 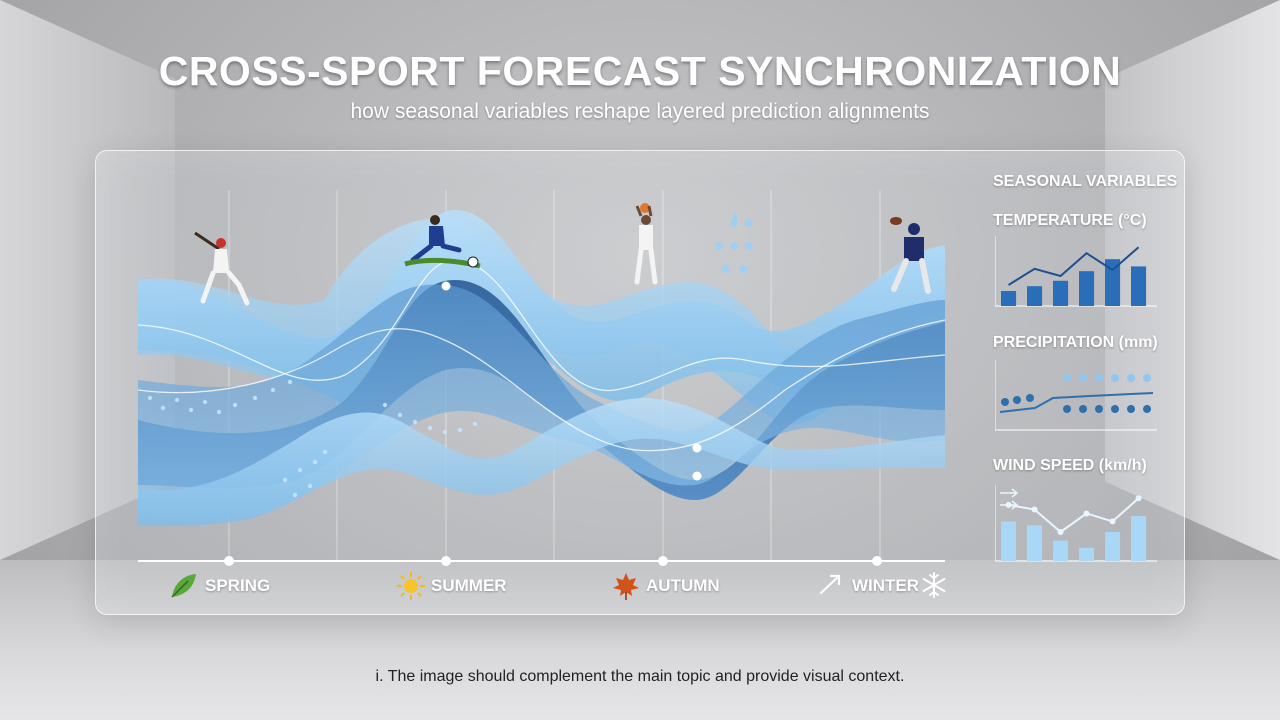 I want to click on forecast-band-bottom, so click(x=541, y=462).